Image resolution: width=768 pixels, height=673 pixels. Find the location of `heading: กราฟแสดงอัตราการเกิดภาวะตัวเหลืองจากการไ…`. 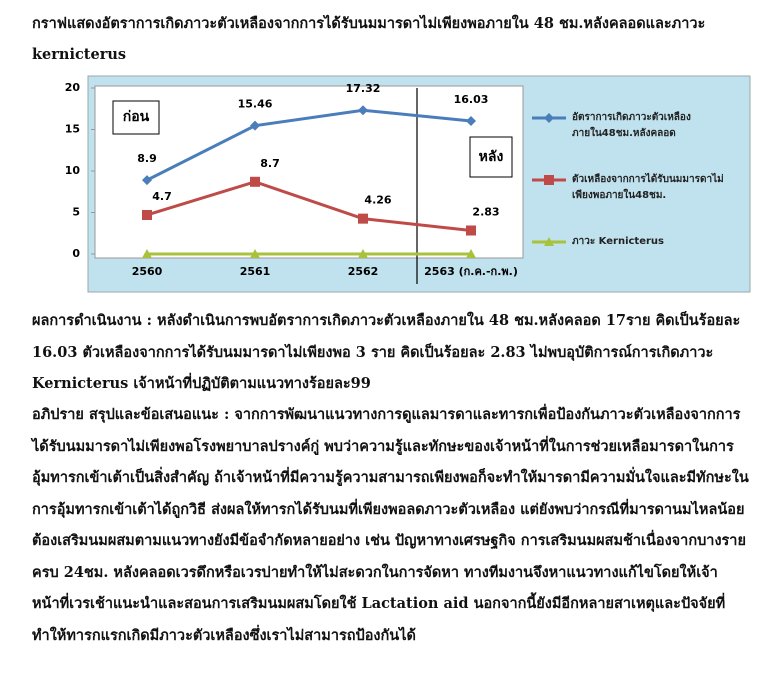

heading: กราฟแสดงอัตราการเกิดภาวะตัวเหลืองจากการไ… is located at coordinates (369, 39).